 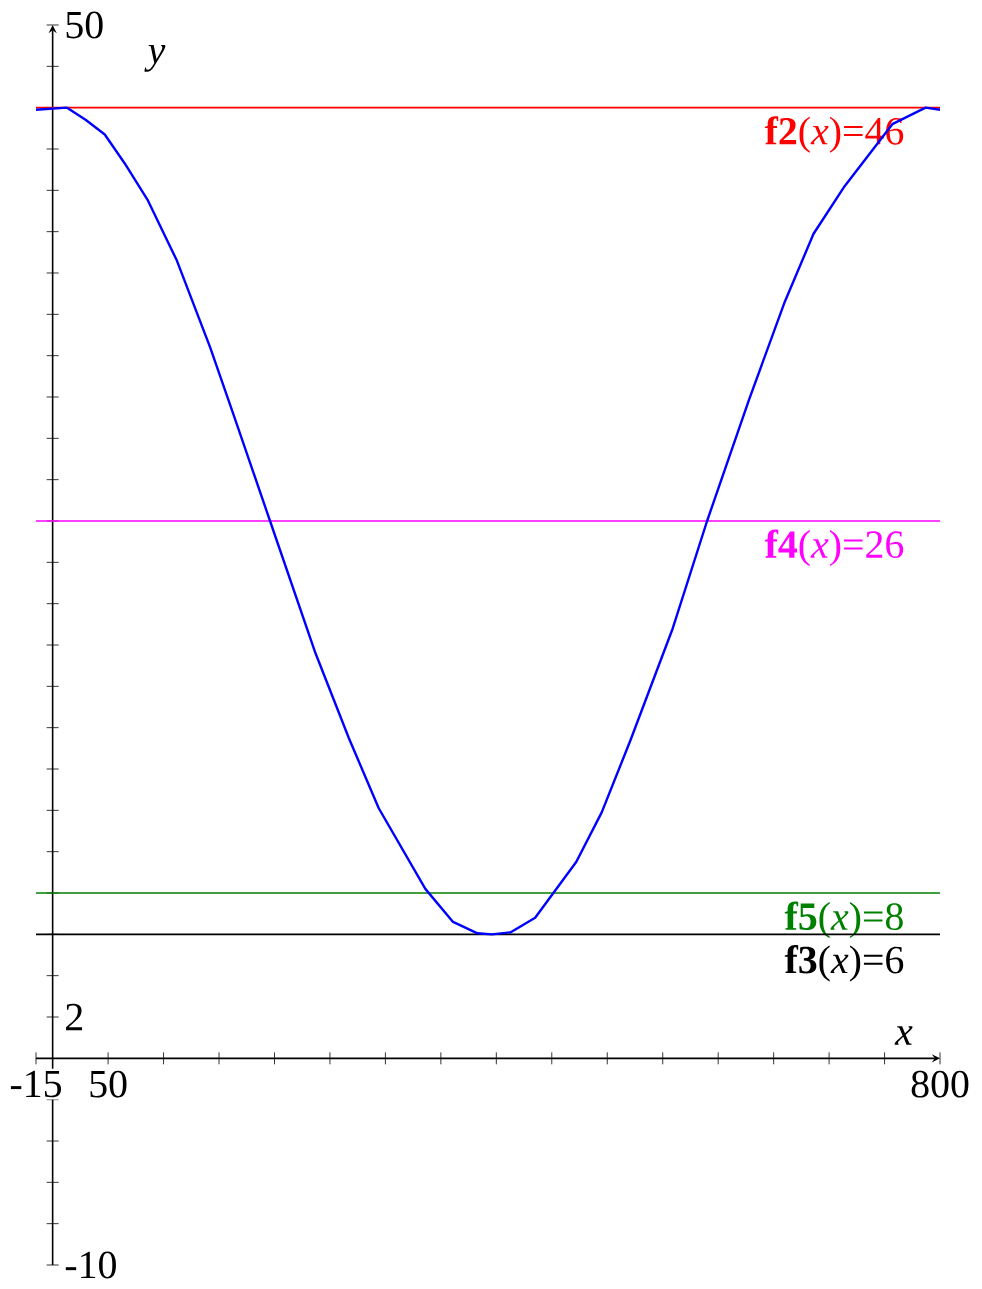 What do you see at coordinates (903, 1035) in the screenshot?
I see `x-axis-title: x` at bounding box center [903, 1035].